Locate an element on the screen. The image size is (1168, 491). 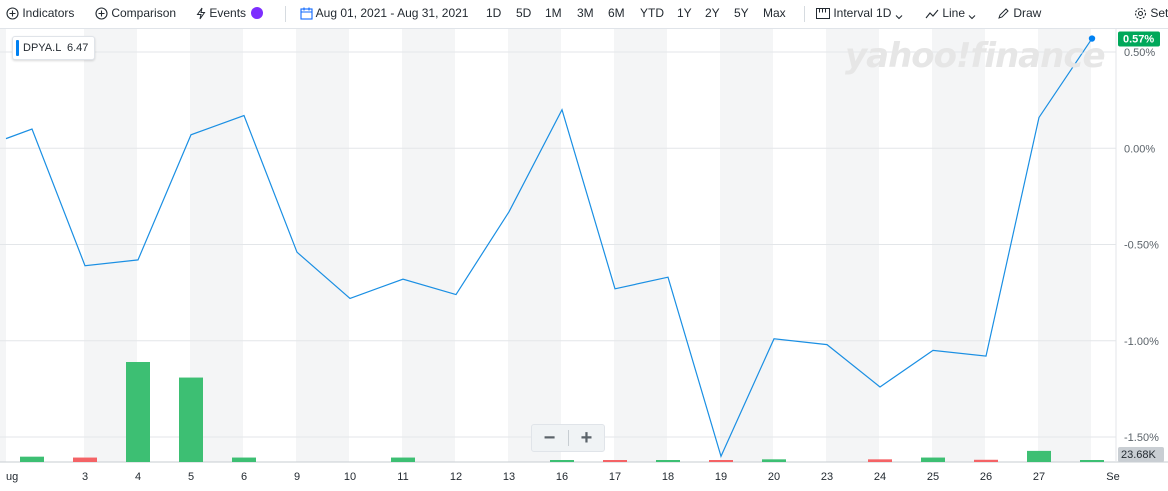
y-tick-label: -1.50% is located at coordinates (1141, 438).